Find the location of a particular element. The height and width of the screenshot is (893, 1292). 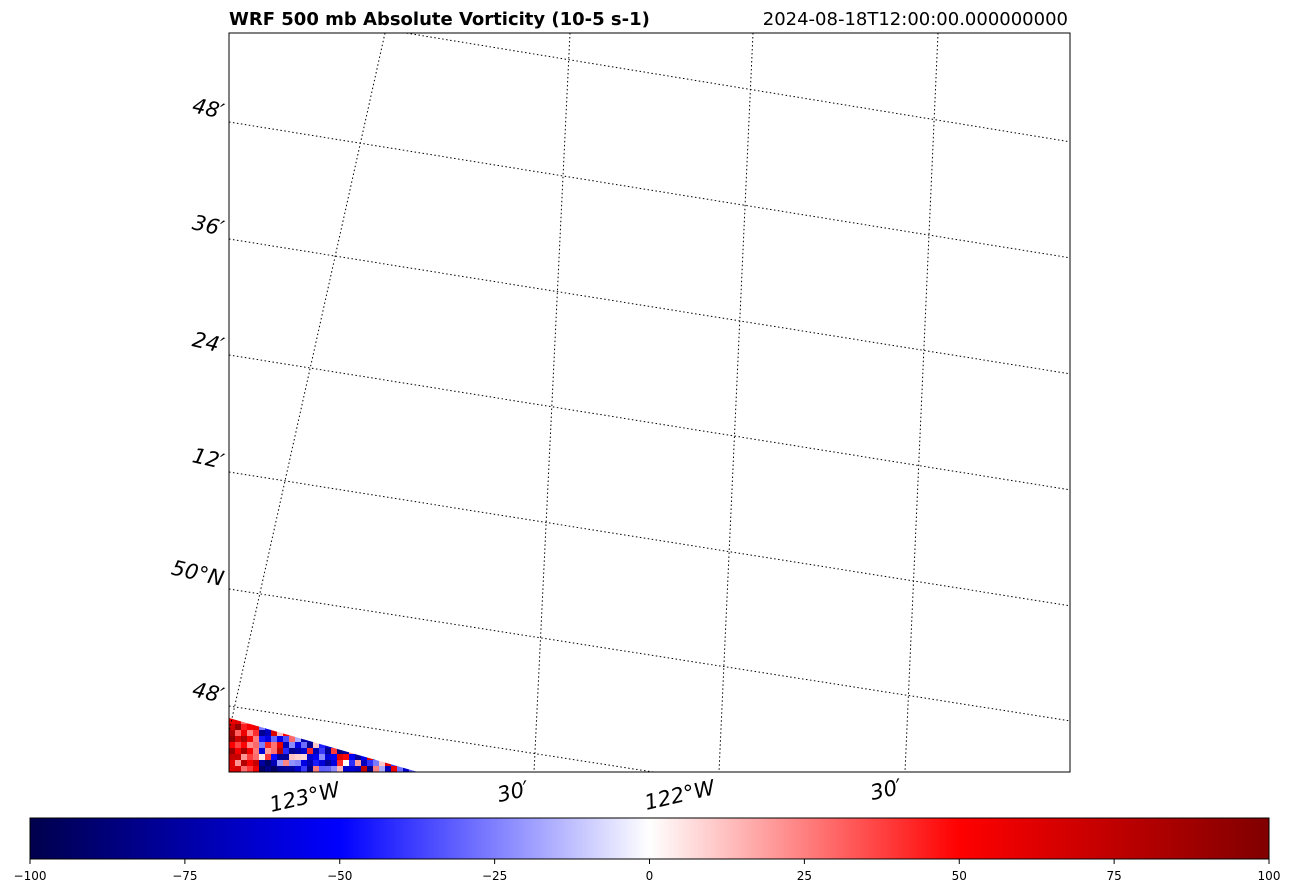

colorbar: −100 −75 −50 −25 0 25 50 75 100 is located at coordinates (647, 850).